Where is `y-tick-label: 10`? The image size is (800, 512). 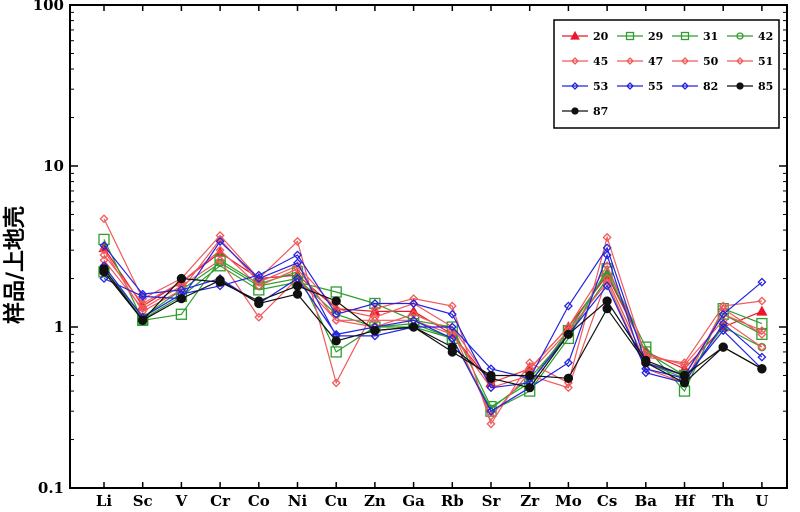
y-tick-label: 10 is located at coordinates (53, 166).